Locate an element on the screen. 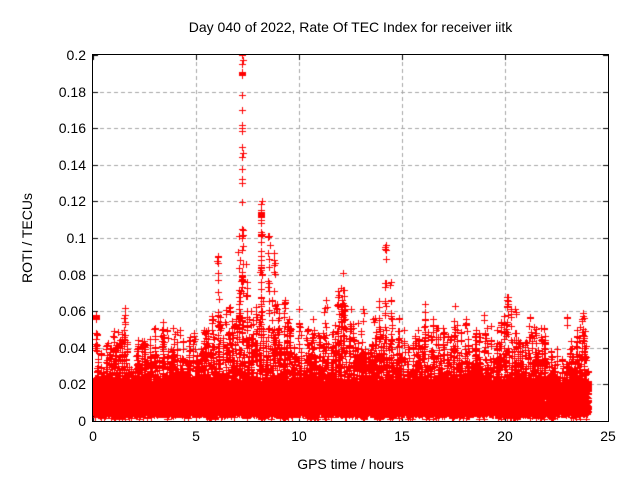 This screenshot has width=640, height=480. x-axis-label: GPS time / hours is located at coordinates (350, 464).